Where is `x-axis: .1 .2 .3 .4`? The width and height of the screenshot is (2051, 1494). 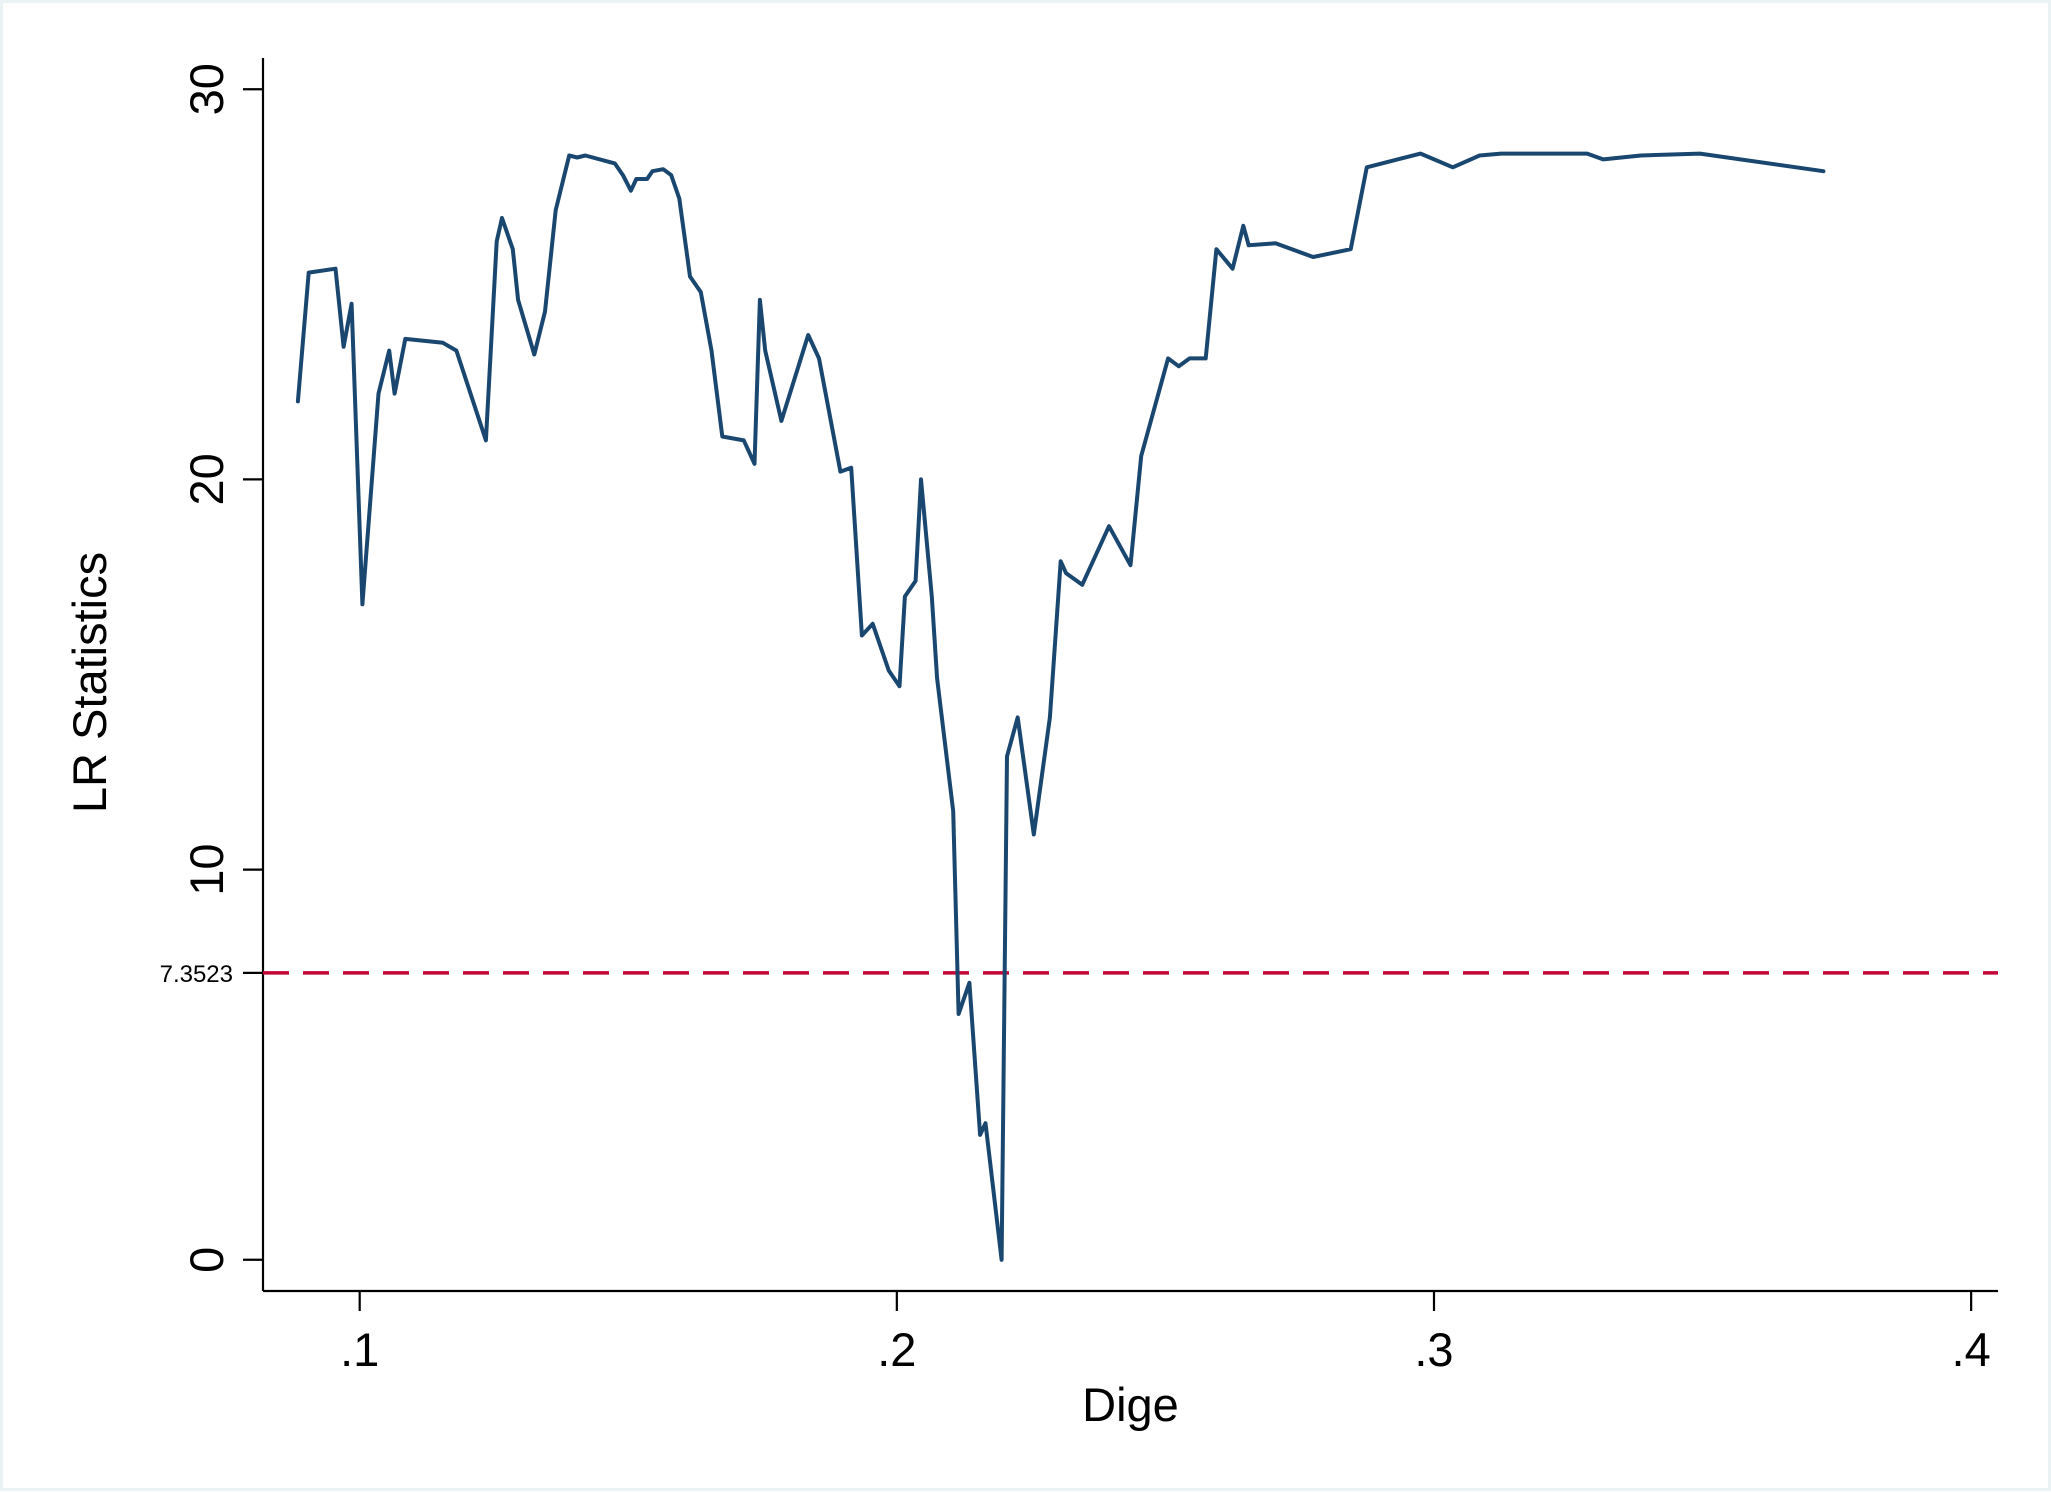
x-axis: .1 .2 .3 .4 is located at coordinates (1130, 1332).